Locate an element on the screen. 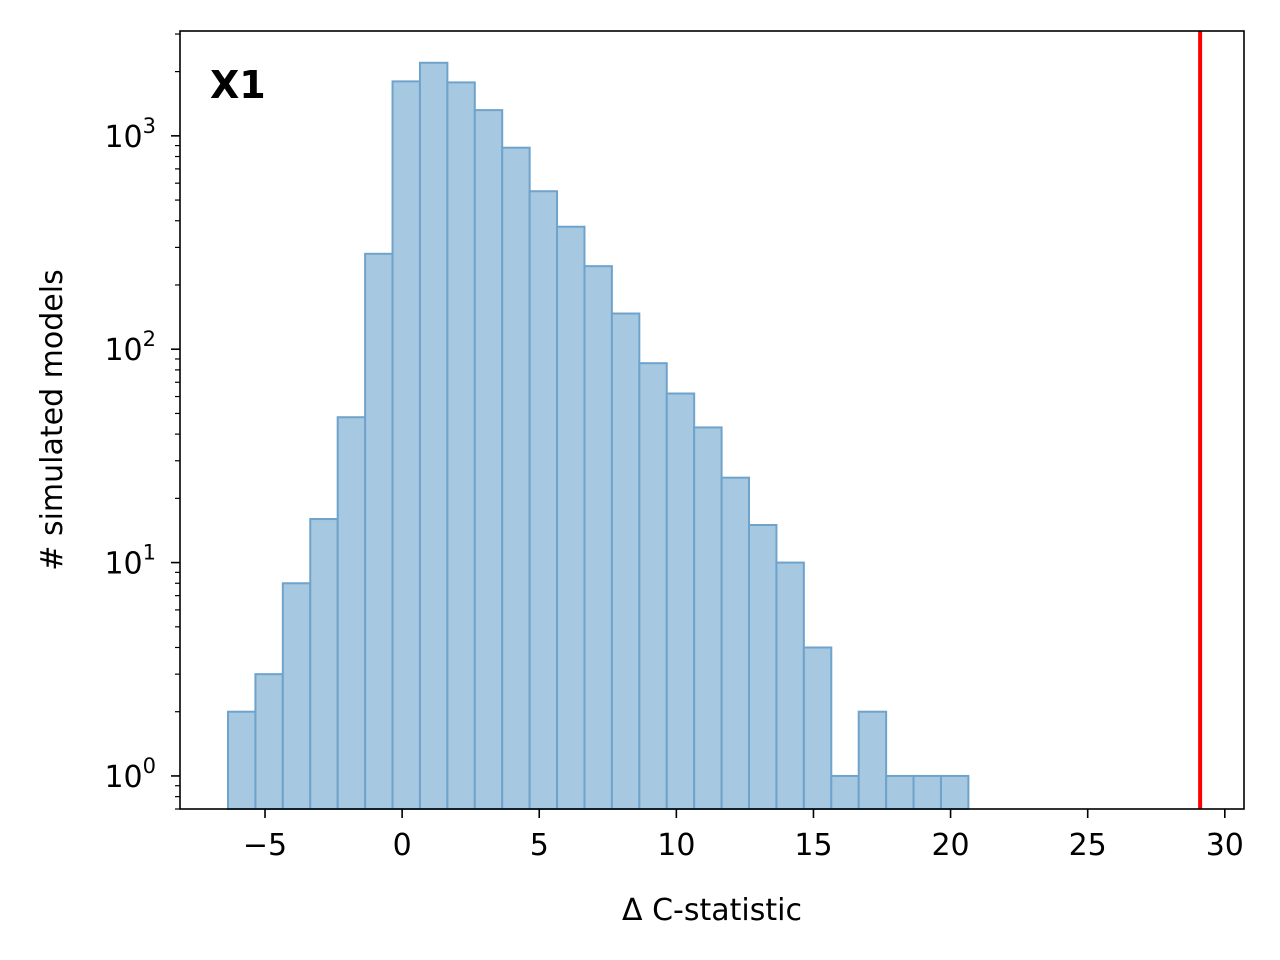 The height and width of the screenshot is (960, 1280). x-tick-label: 30 is located at coordinates (1225, 845).